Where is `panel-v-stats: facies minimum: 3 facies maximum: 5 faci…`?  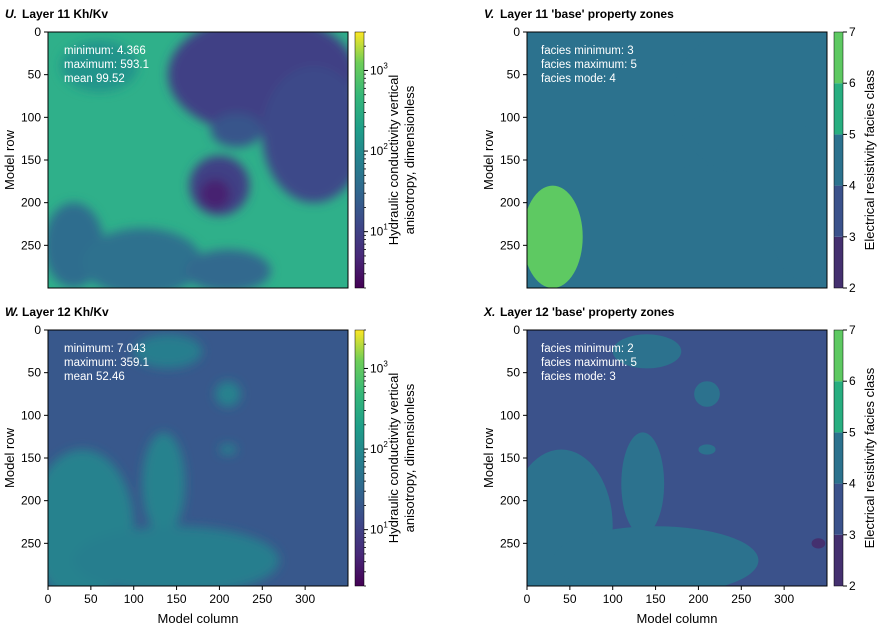 panel-v-stats: facies minimum: 3 facies maximum: 5 faci… is located at coordinates (589, 65).